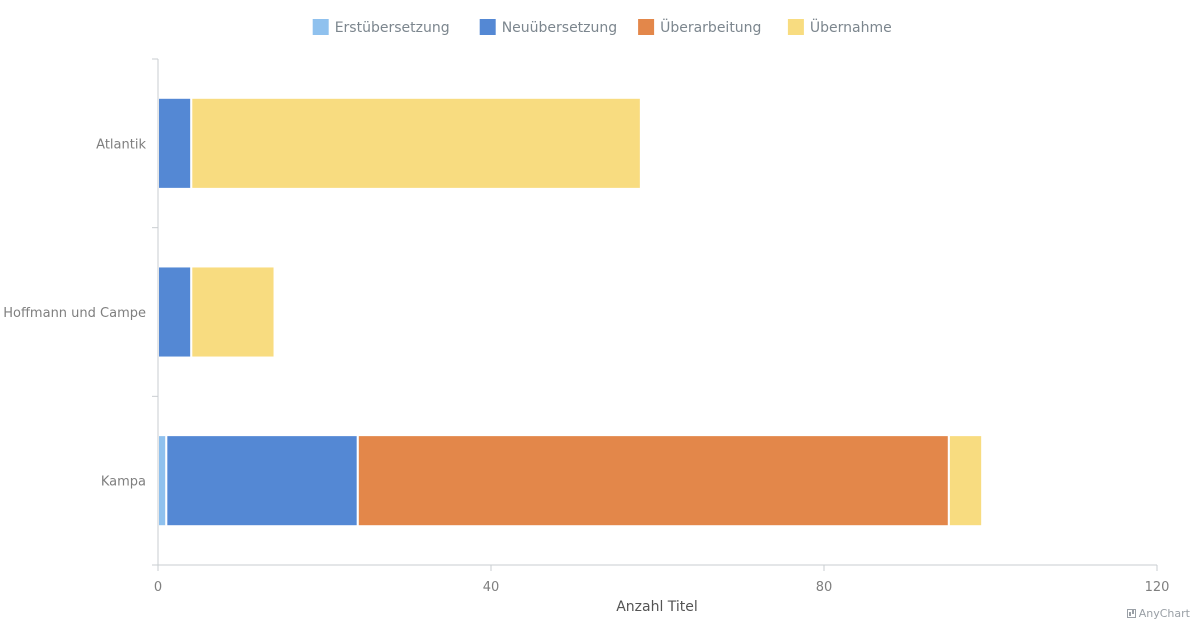 The width and height of the screenshot is (1200, 627). I want to click on x-tick-label: 0, so click(158, 587).